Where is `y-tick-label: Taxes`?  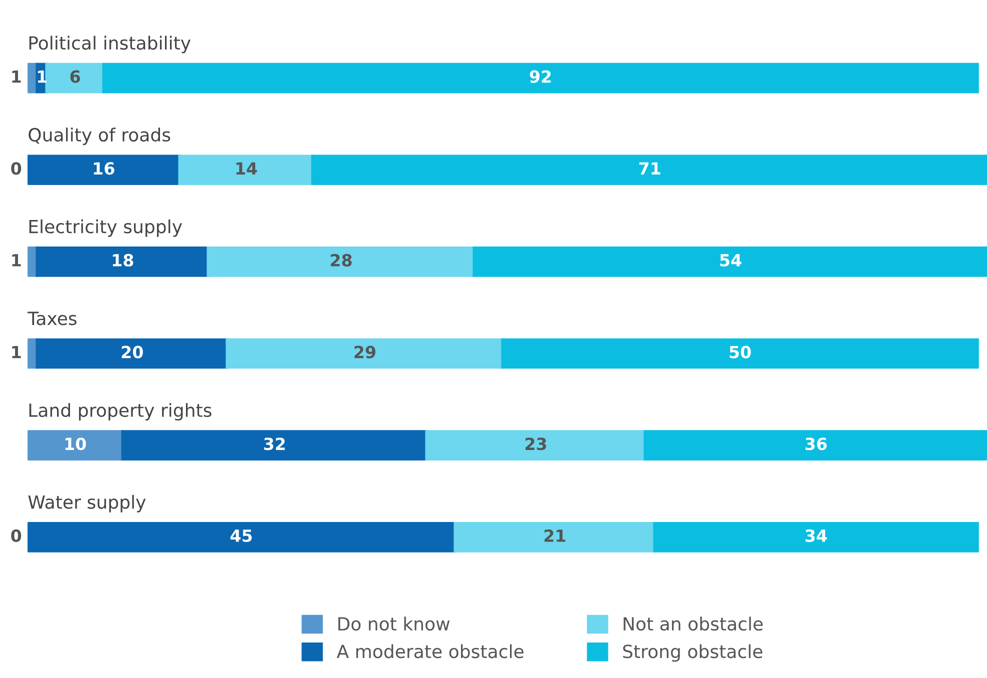 y-tick-label: Taxes is located at coordinates (52, 319).